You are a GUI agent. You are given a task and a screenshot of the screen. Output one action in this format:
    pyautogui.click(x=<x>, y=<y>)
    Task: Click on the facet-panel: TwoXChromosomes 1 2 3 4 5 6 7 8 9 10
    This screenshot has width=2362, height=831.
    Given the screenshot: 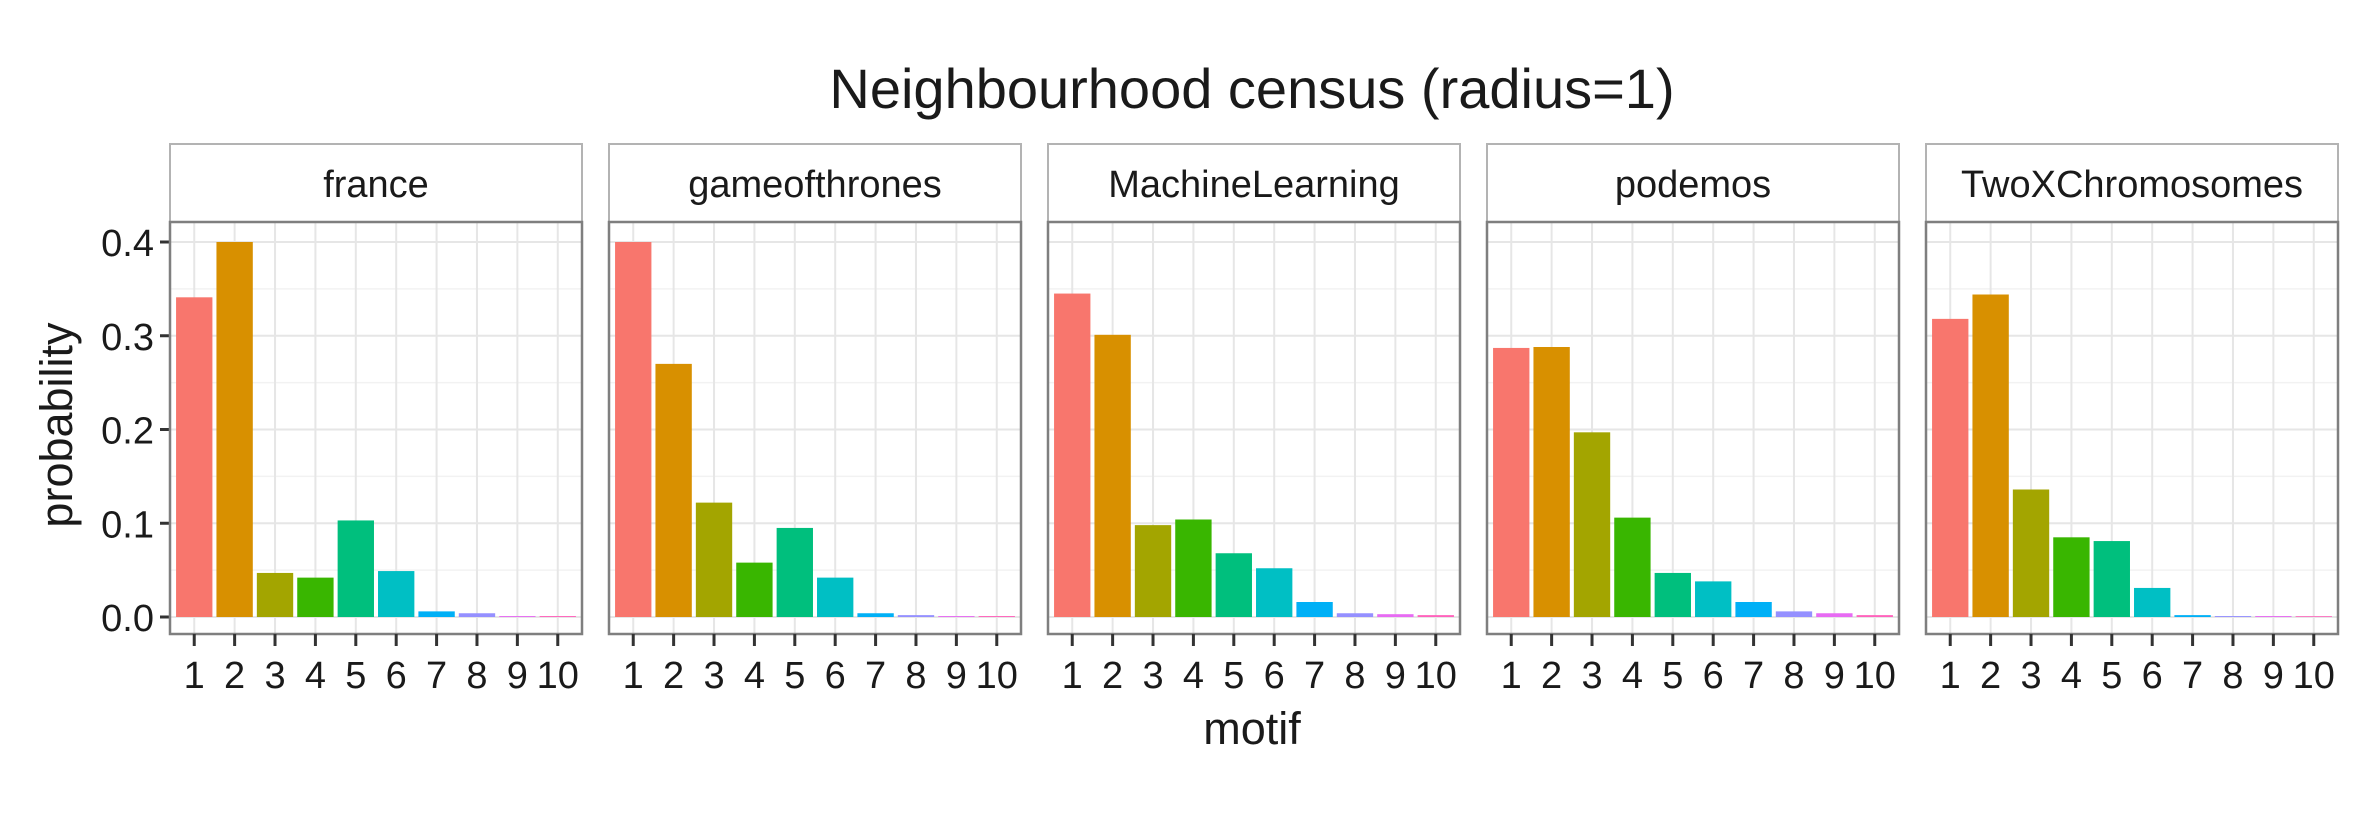 What is the action you would take?
    pyautogui.click(x=2132, y=420)
    